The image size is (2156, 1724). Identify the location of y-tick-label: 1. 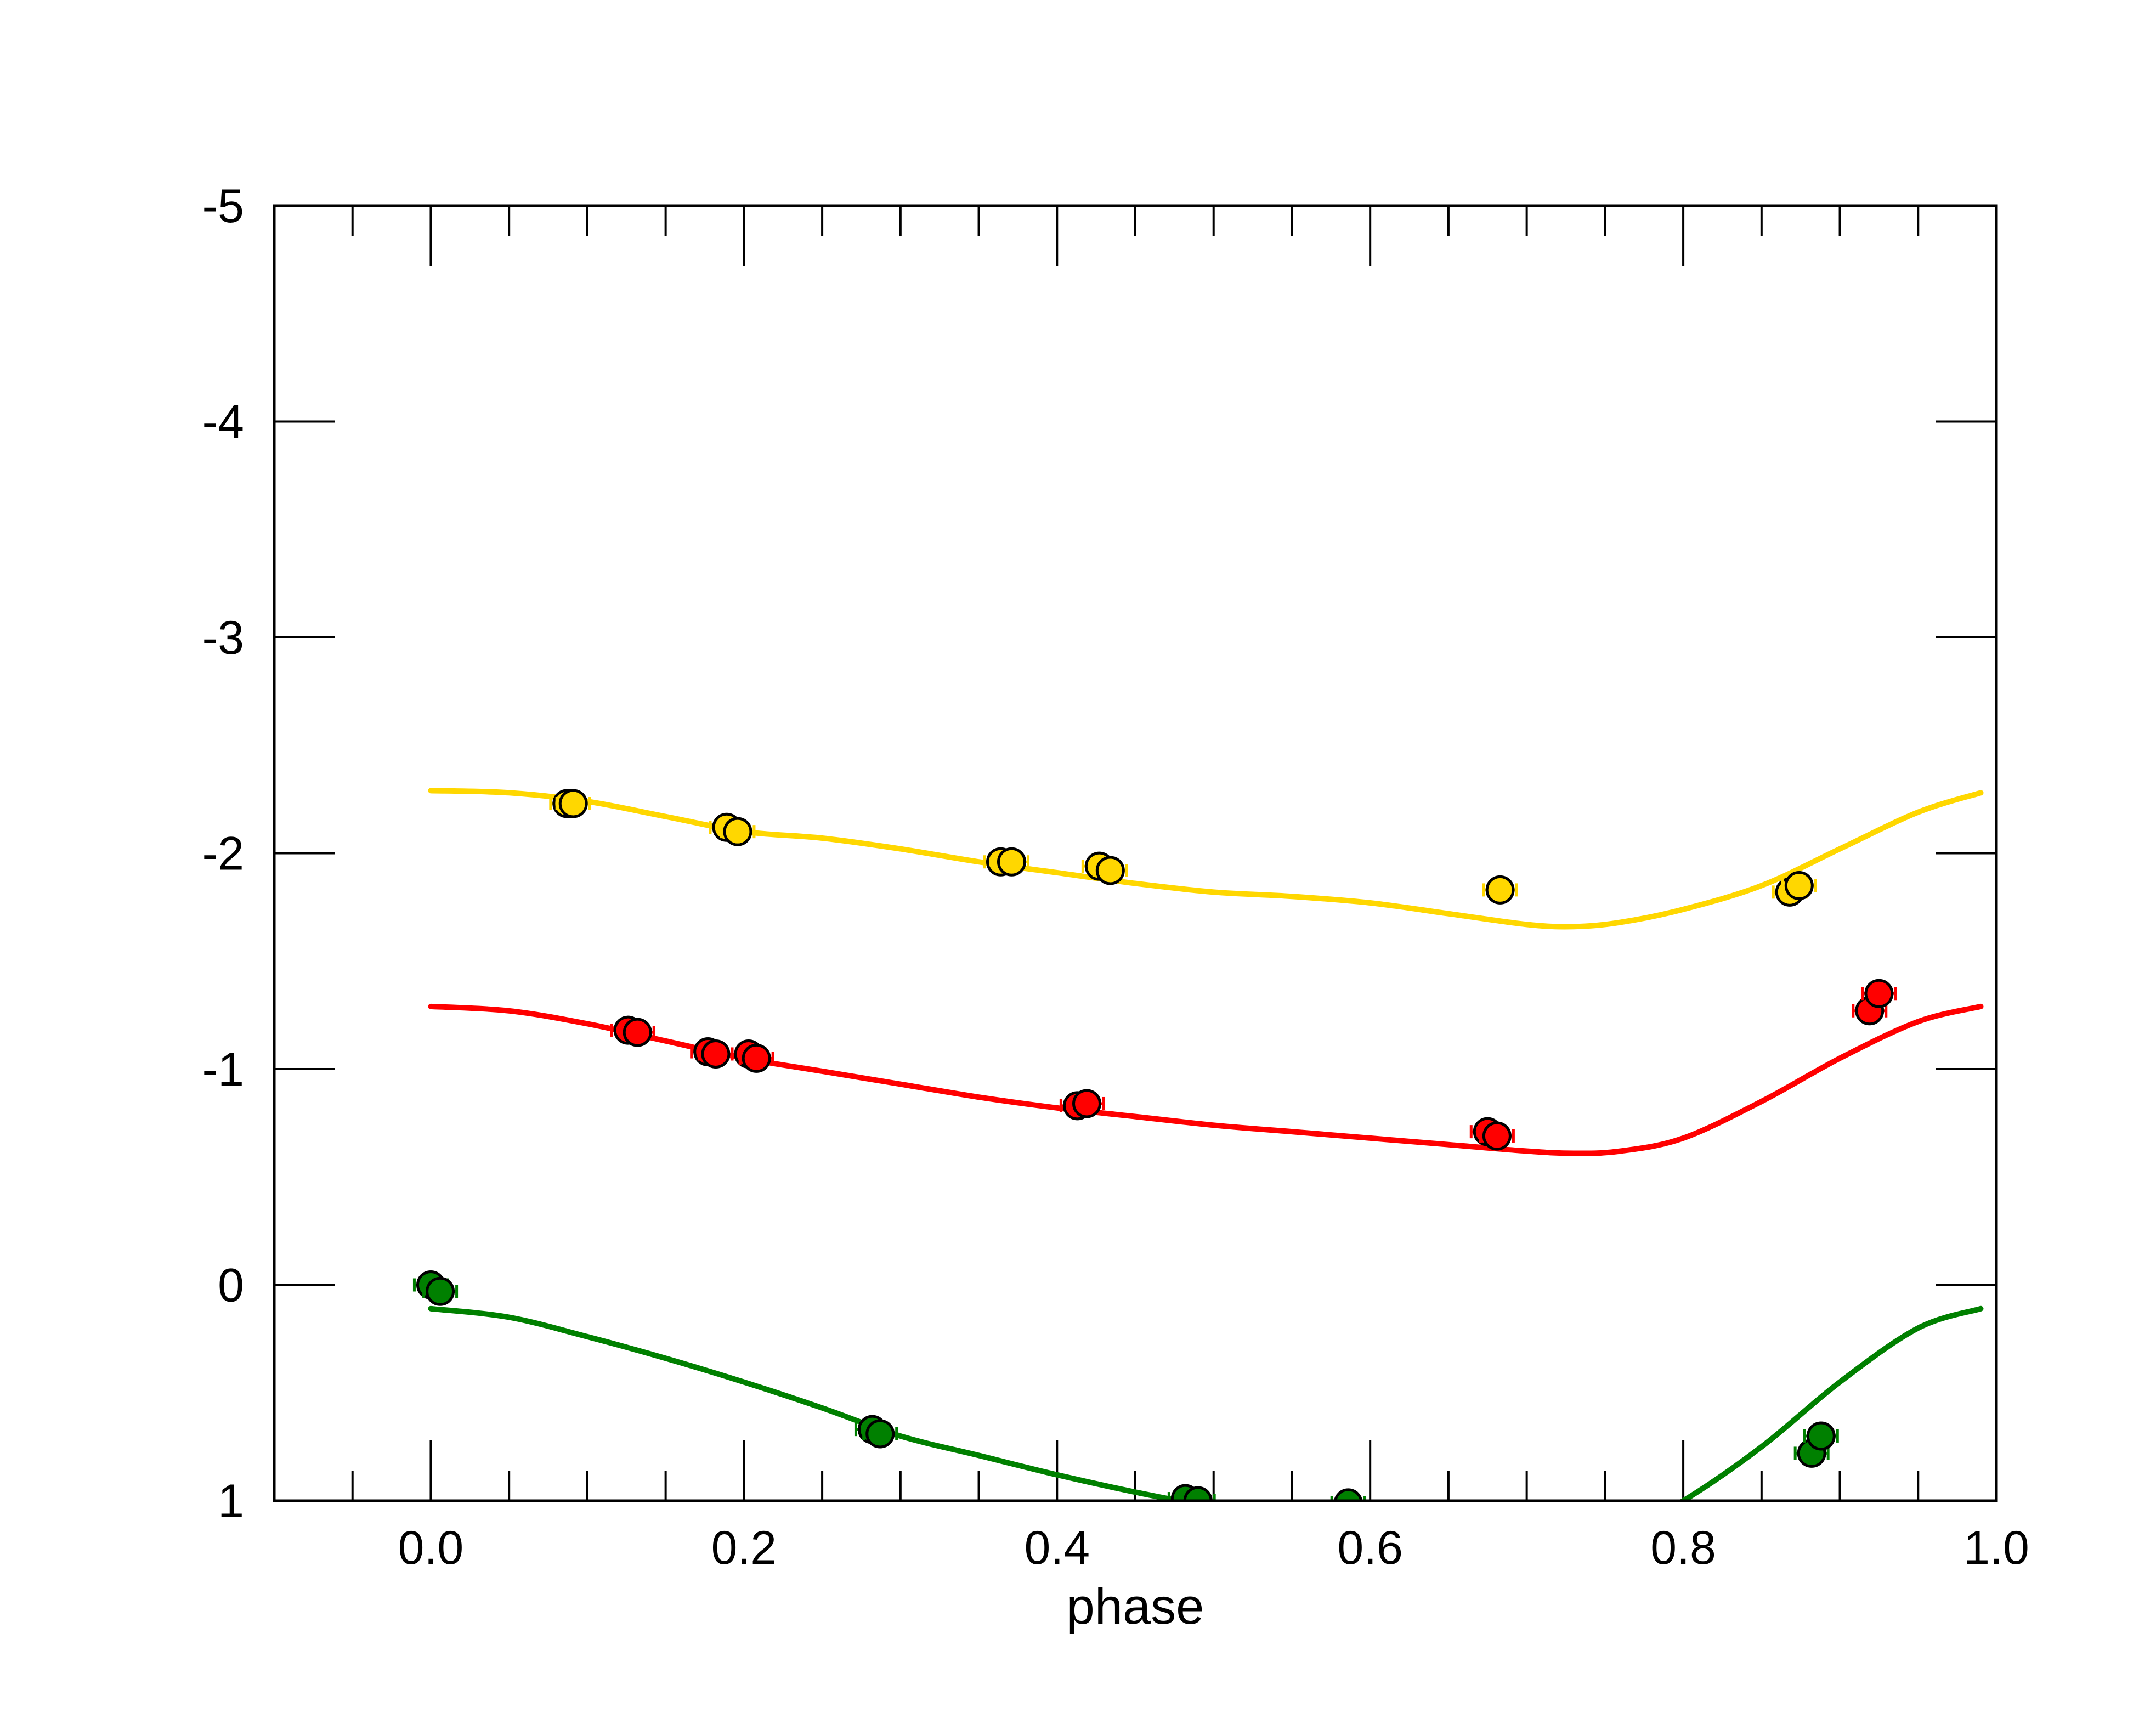
(231, 1501).